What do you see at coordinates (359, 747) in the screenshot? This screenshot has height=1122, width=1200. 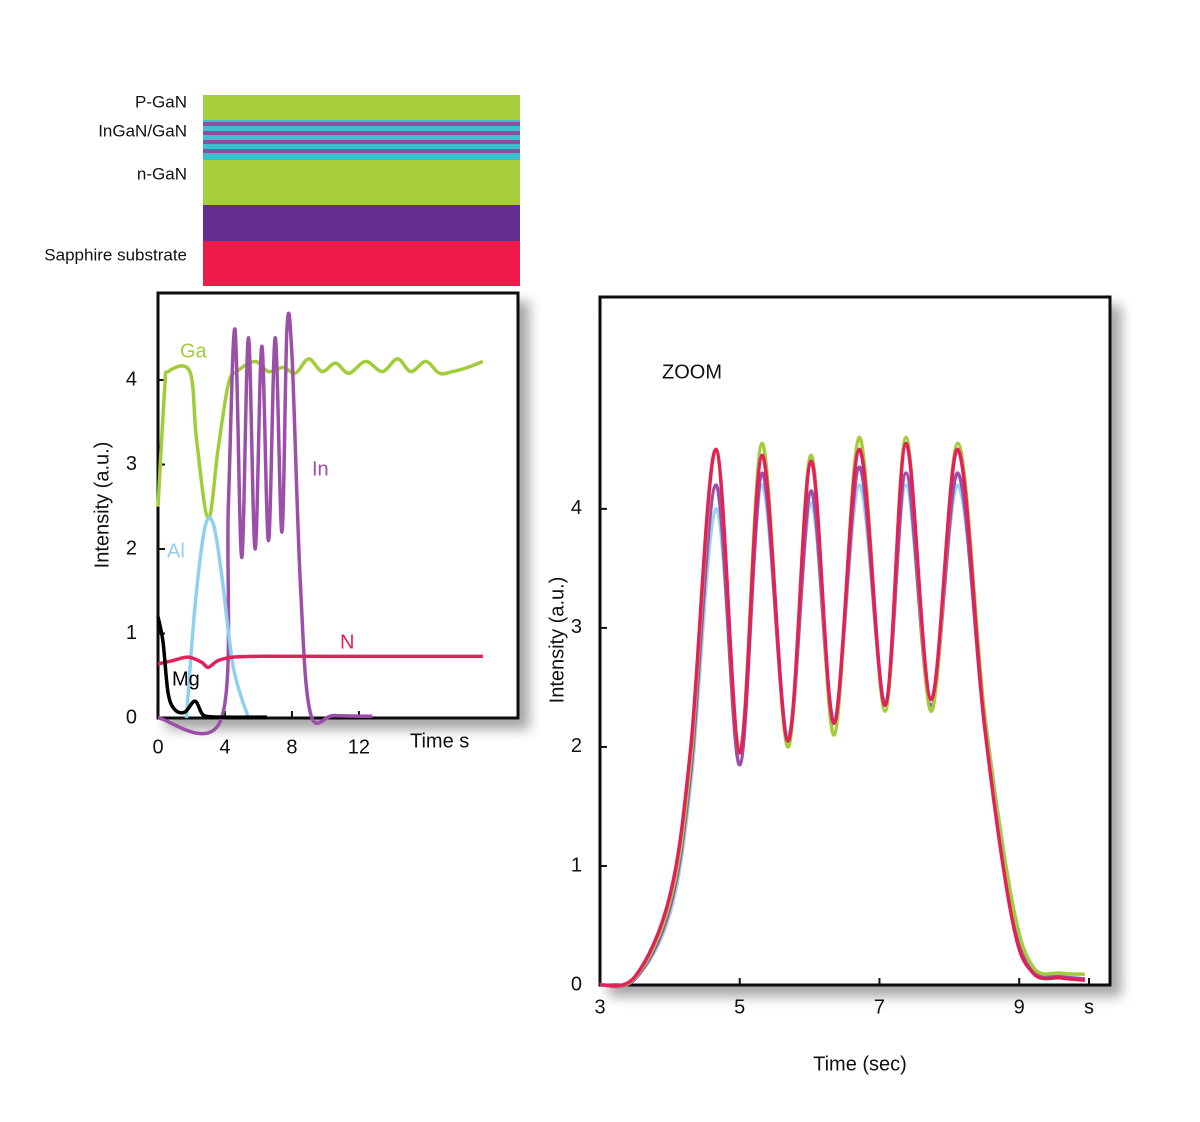 I see `x-tick-label: 12` at bounding box center [359, 747].